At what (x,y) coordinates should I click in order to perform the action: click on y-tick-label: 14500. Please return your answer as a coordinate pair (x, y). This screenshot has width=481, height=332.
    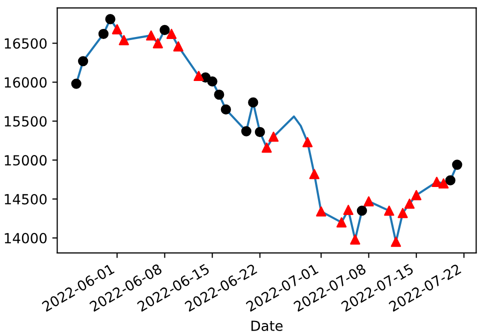
    Looking at the image, I should click on (25, 199).